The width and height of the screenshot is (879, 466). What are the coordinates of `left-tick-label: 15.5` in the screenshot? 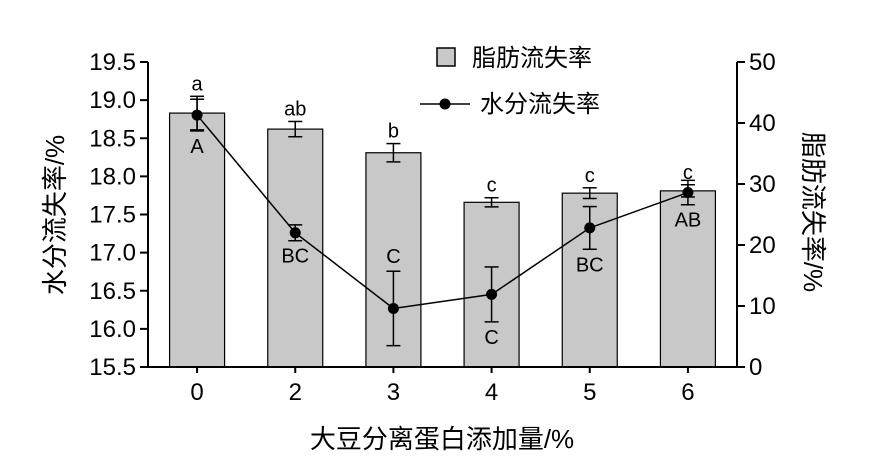 It's located at (112, 367).